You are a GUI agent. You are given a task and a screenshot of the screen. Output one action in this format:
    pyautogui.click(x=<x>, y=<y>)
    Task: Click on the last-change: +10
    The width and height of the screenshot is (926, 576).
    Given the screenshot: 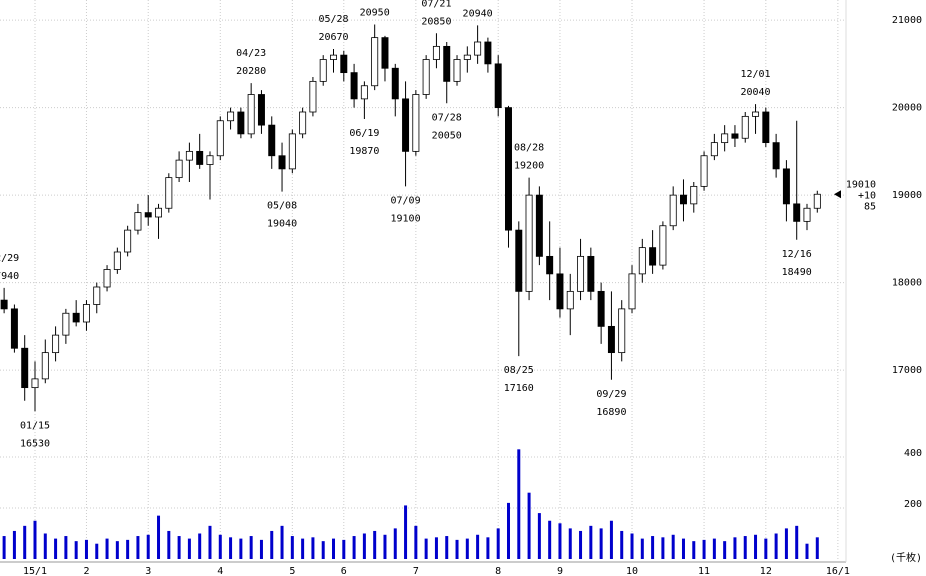 What is the action you would take?
    pyautogui.click(x=867, y=195)
    